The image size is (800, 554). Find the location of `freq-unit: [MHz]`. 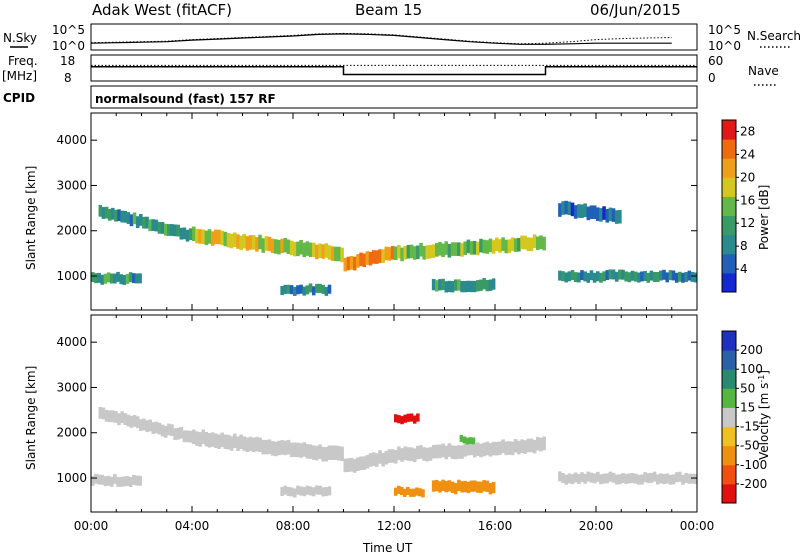

freq-unit: [MHz] is located at coordinates (19, 76).